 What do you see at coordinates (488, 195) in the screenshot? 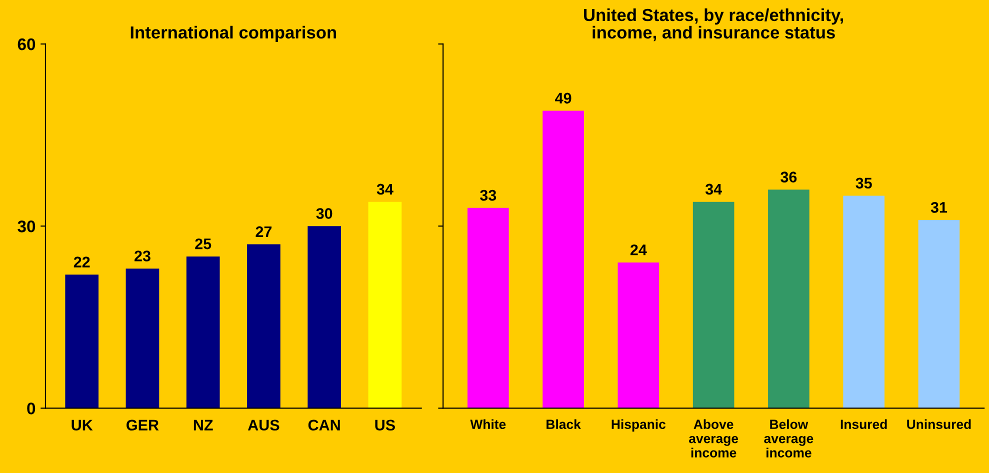
I see `data-label: 33` at bounding box center [488, 195].